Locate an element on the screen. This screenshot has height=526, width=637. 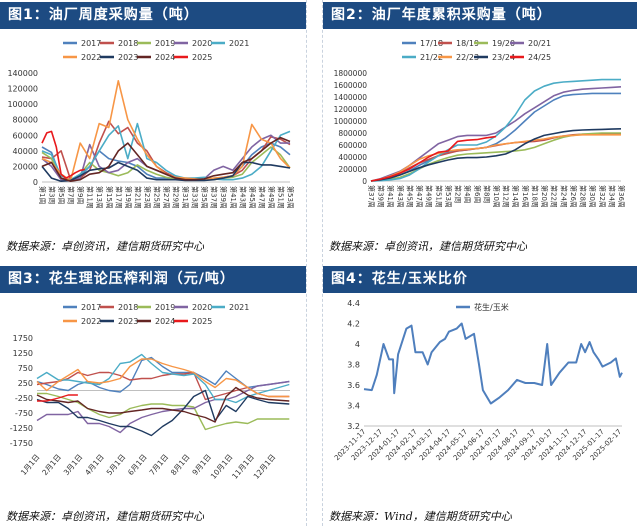
x-tick-label: 第12周 is located at coordinates (506, 196).